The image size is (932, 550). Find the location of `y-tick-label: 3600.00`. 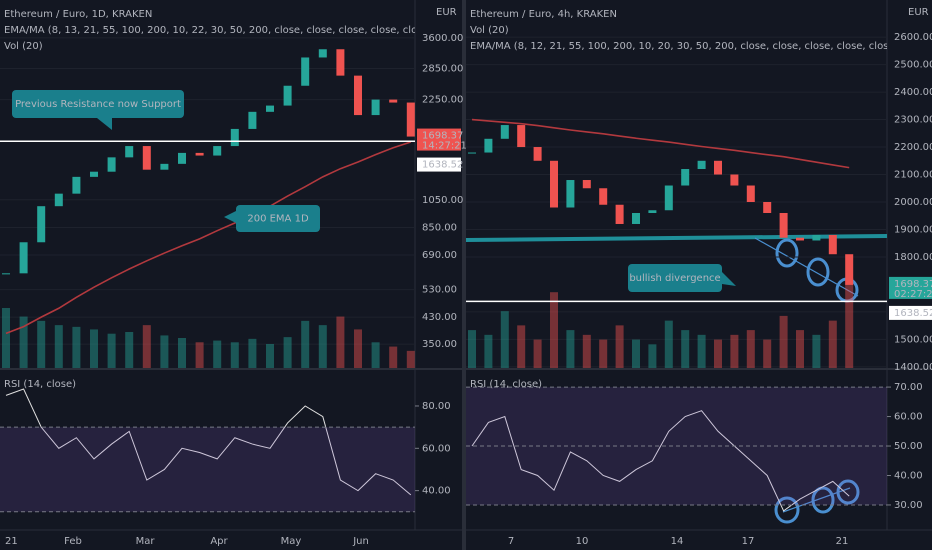

y-tick-label: 3600.00 is located at coordinates (442, 38).